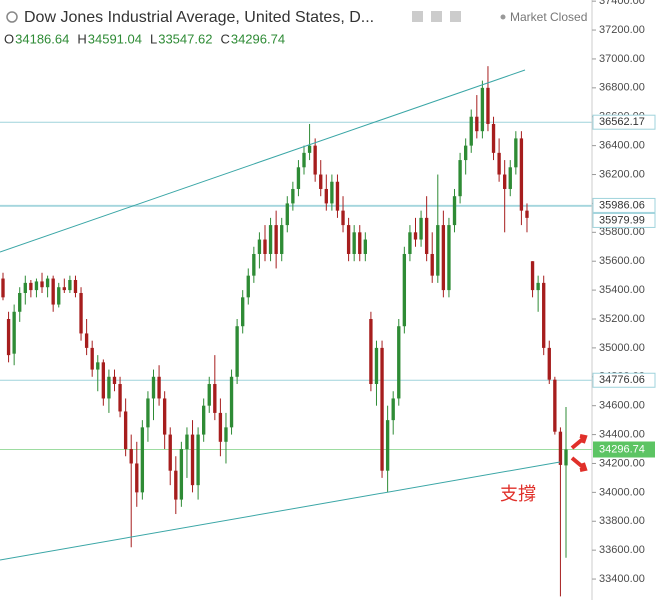  I want to click on y-tick-label: 36800.00, so click(622, 88).